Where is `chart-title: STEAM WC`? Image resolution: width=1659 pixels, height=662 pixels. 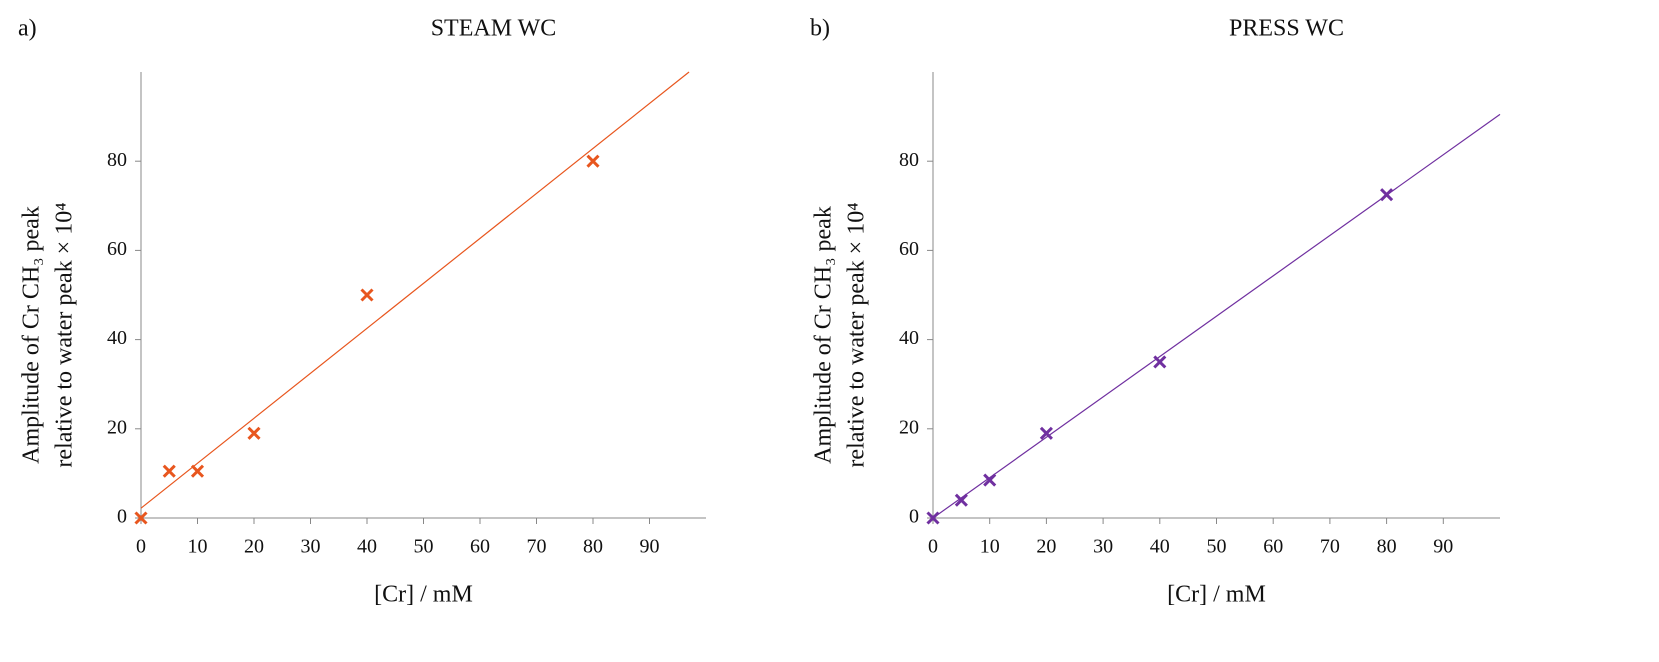
chart-title: STEAM WC is located at coordinates (494, 29).